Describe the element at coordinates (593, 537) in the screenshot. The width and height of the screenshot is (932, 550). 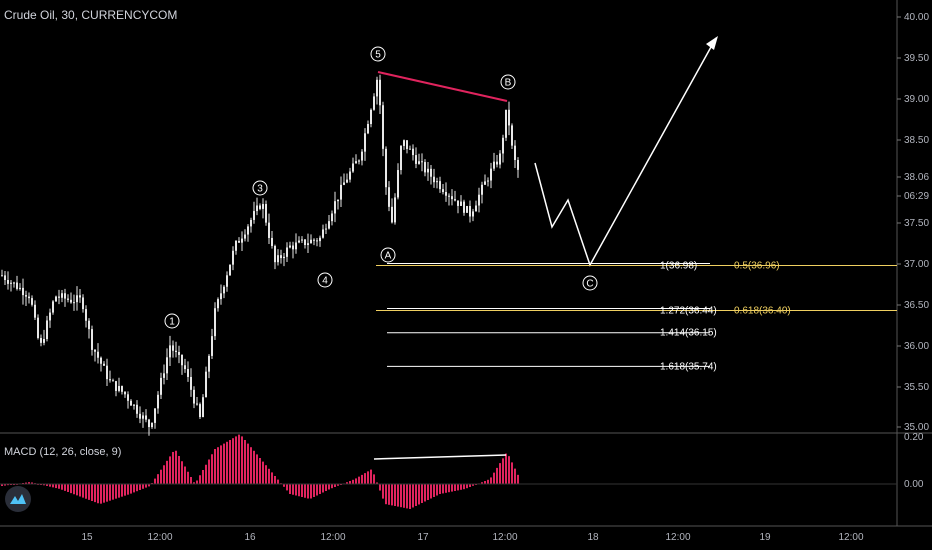
I see `time-tick-label: 18` at that location.